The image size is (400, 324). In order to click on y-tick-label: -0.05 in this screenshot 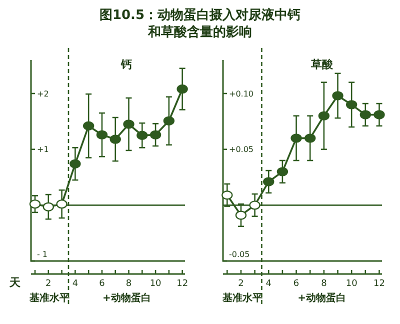, I will do `click(239, 254)`.